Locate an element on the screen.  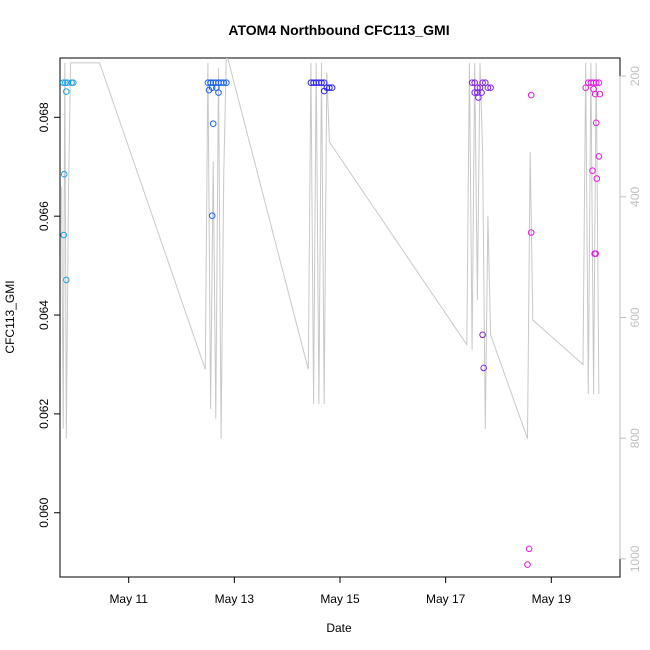
y-tick-label: 0.064 is located at coordinates (44, 315).